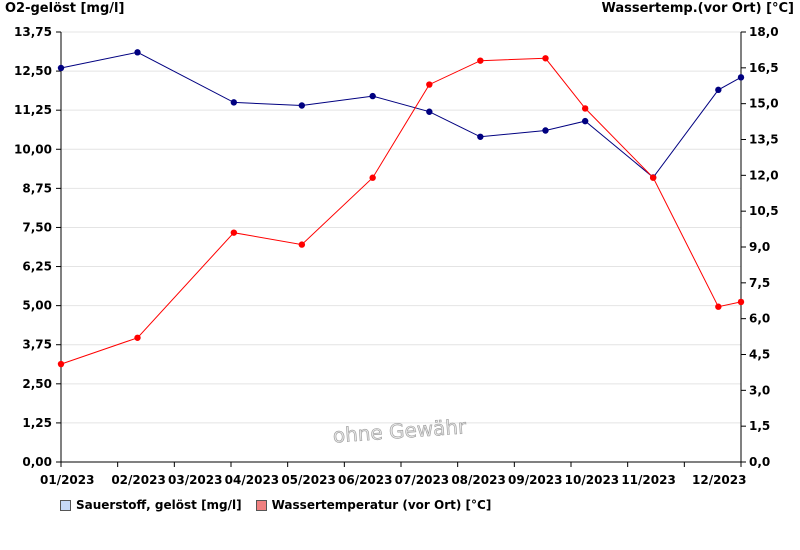 This screenshot has width=800, height=550. What do you see at coordinates (195, 480) in the screenshot?
I see `x-axis-tick-label: 03/2023` at bounding box center [195, 480].